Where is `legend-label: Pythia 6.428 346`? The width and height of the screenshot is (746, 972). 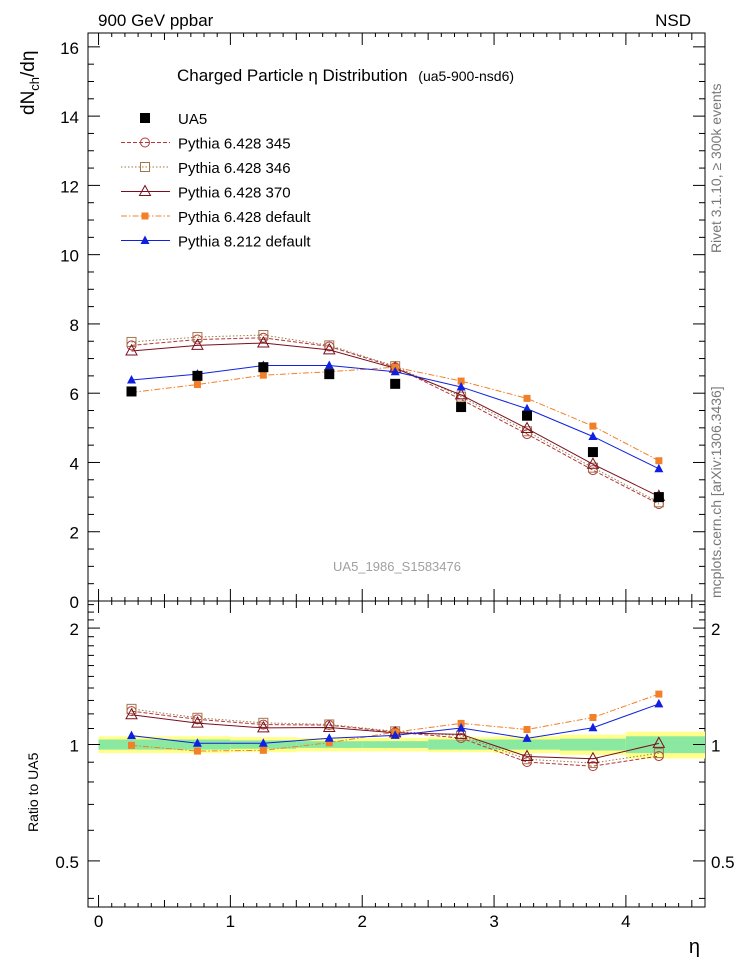
legend-label: Pythia 6.428 346 is located at coordinates (234, 168).